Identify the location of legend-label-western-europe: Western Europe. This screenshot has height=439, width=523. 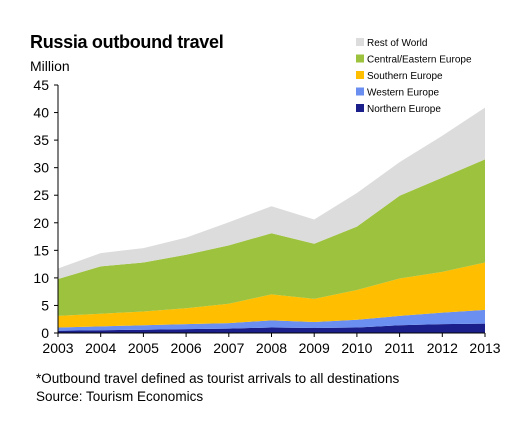
(403, 93).